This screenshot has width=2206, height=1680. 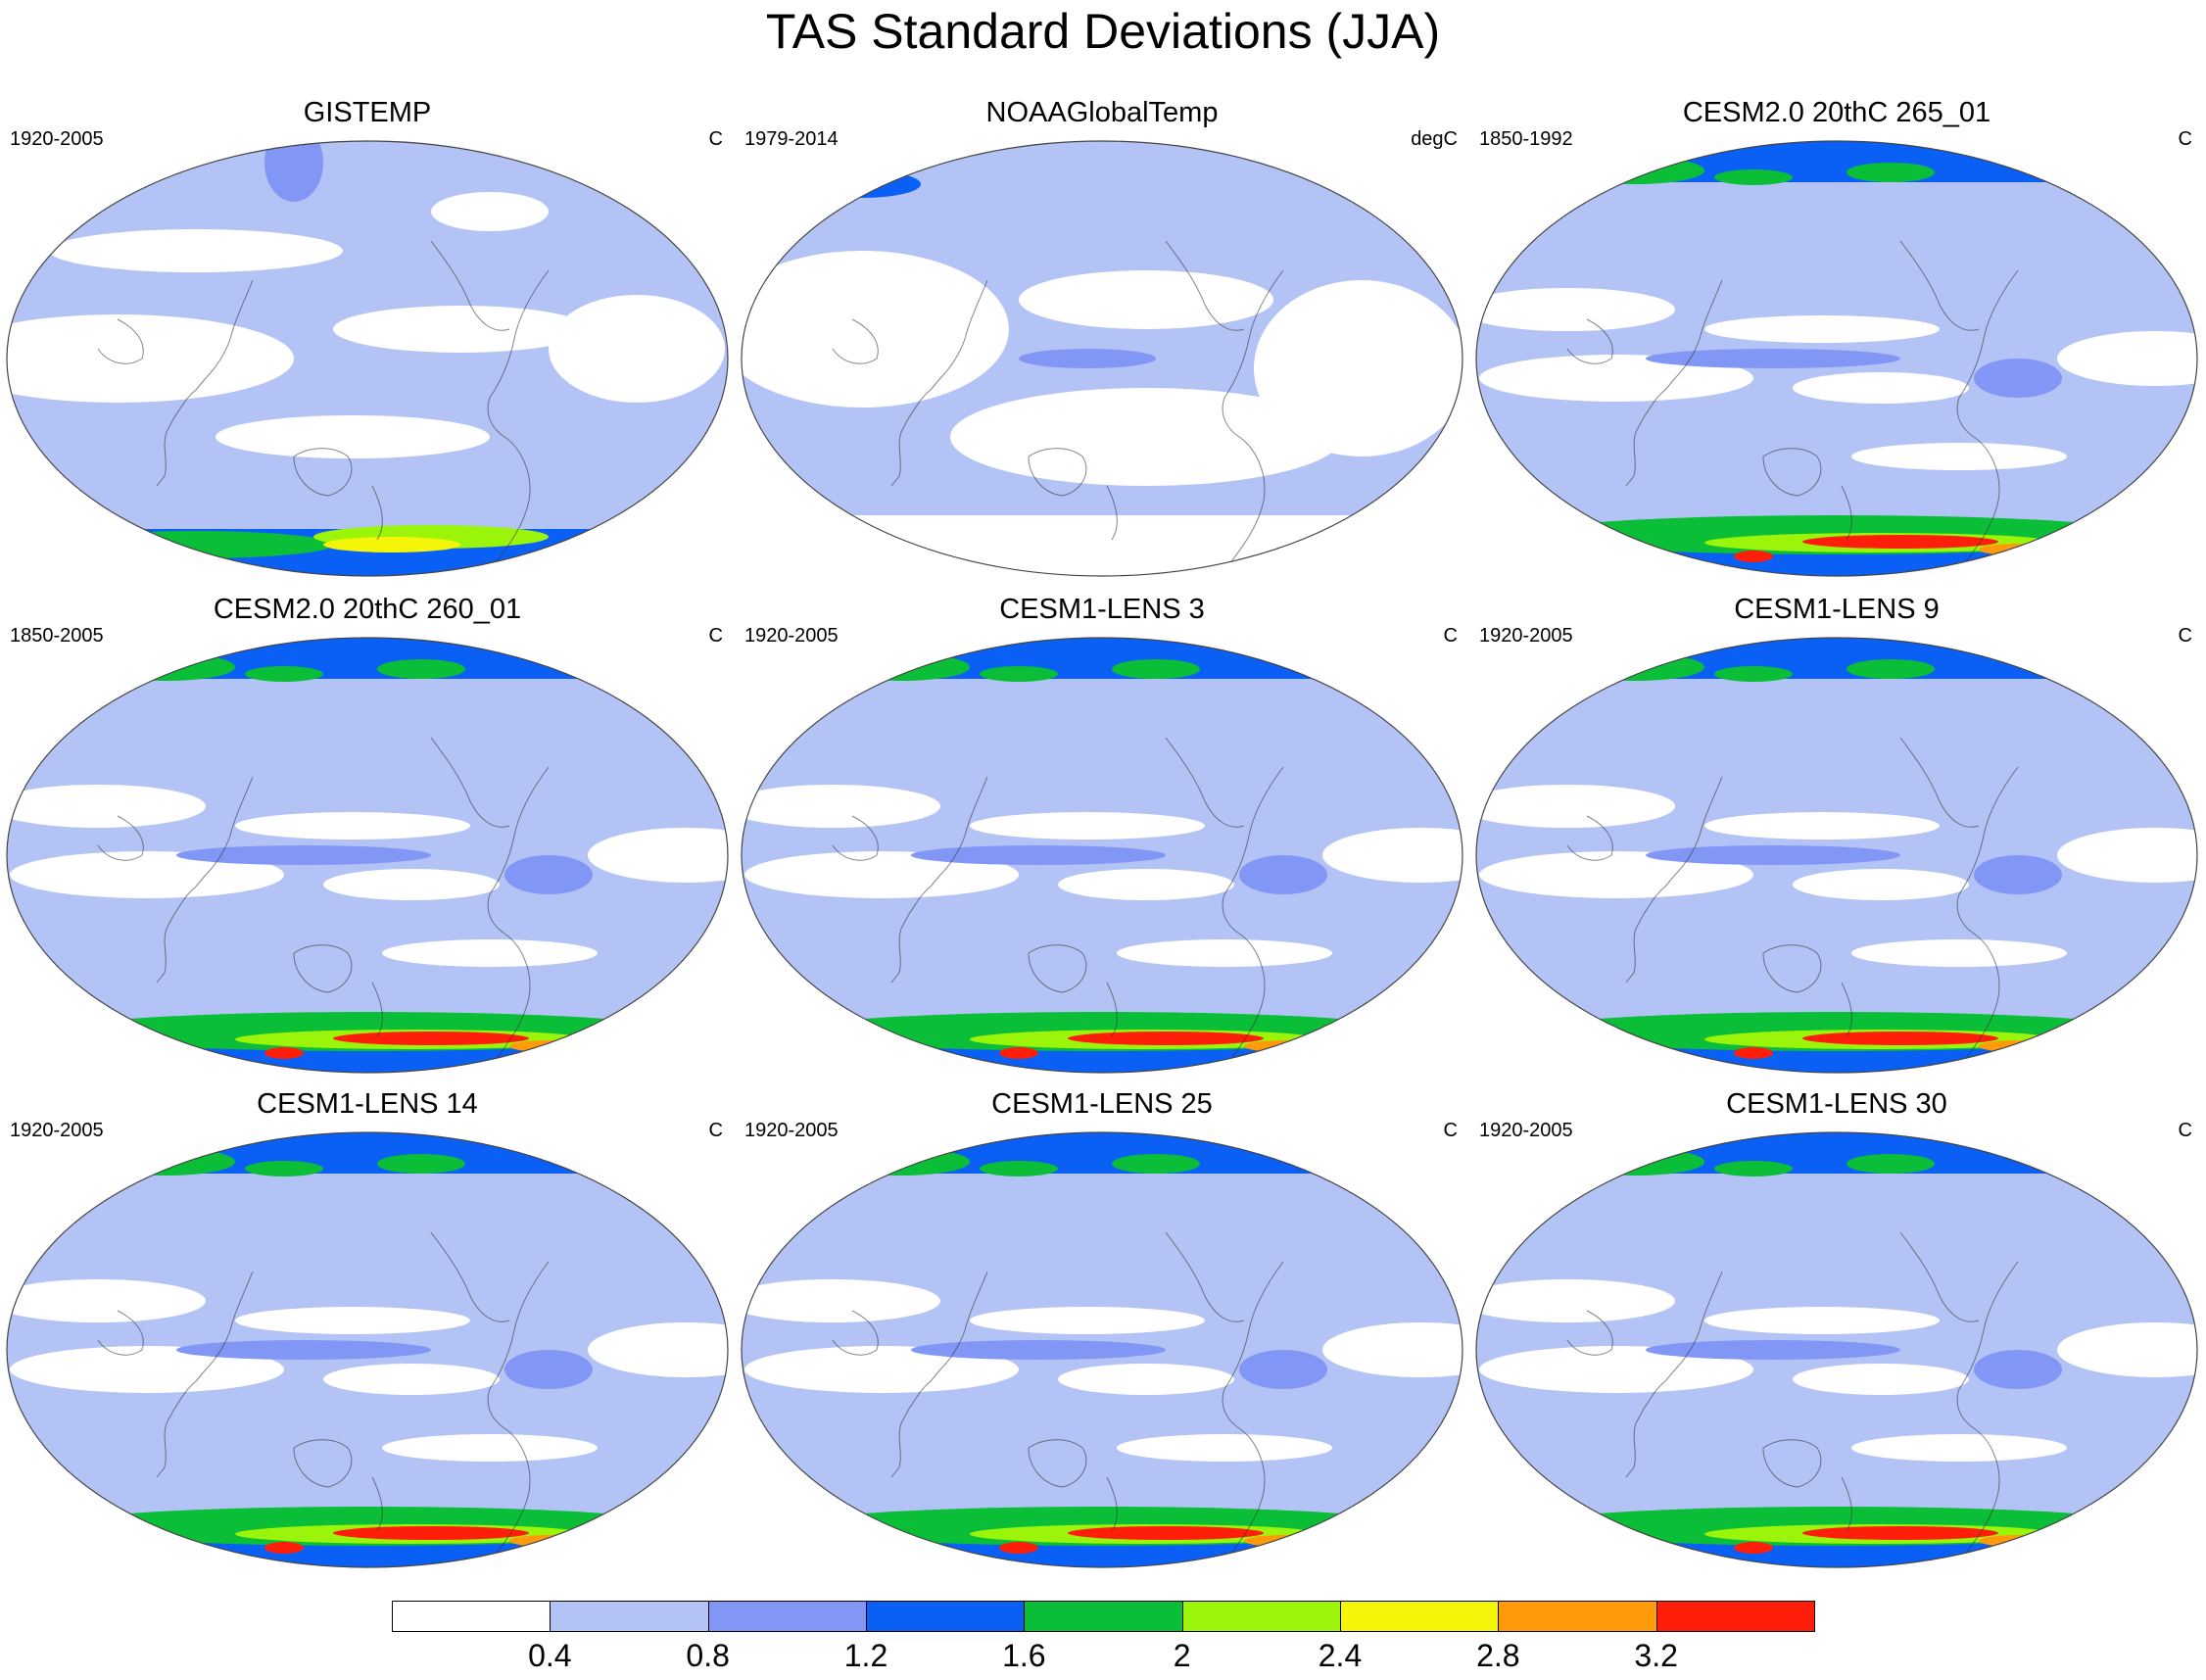 I want to click on map-panel-gistemp: GISTEMP 1920-2005 C, so click(x=367, y=341).